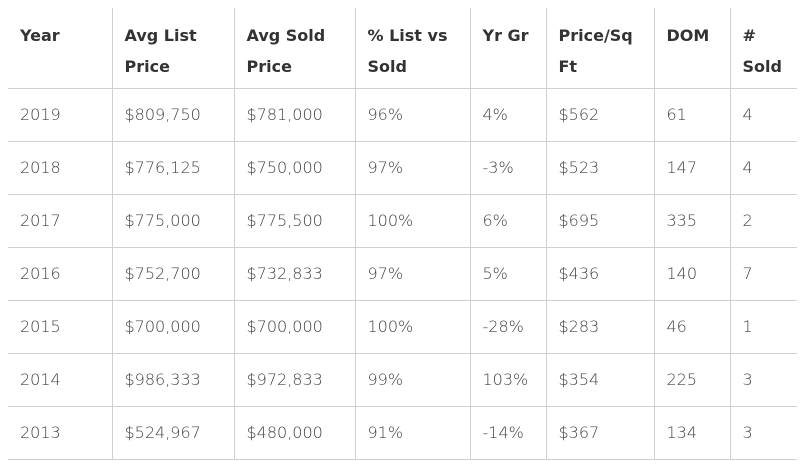 The width and height of the screenshot is (805, 470). Describe the element at coordinates (600, 48) in the screenshot. I see `header-cell: Price/Sq Ft` at that location.